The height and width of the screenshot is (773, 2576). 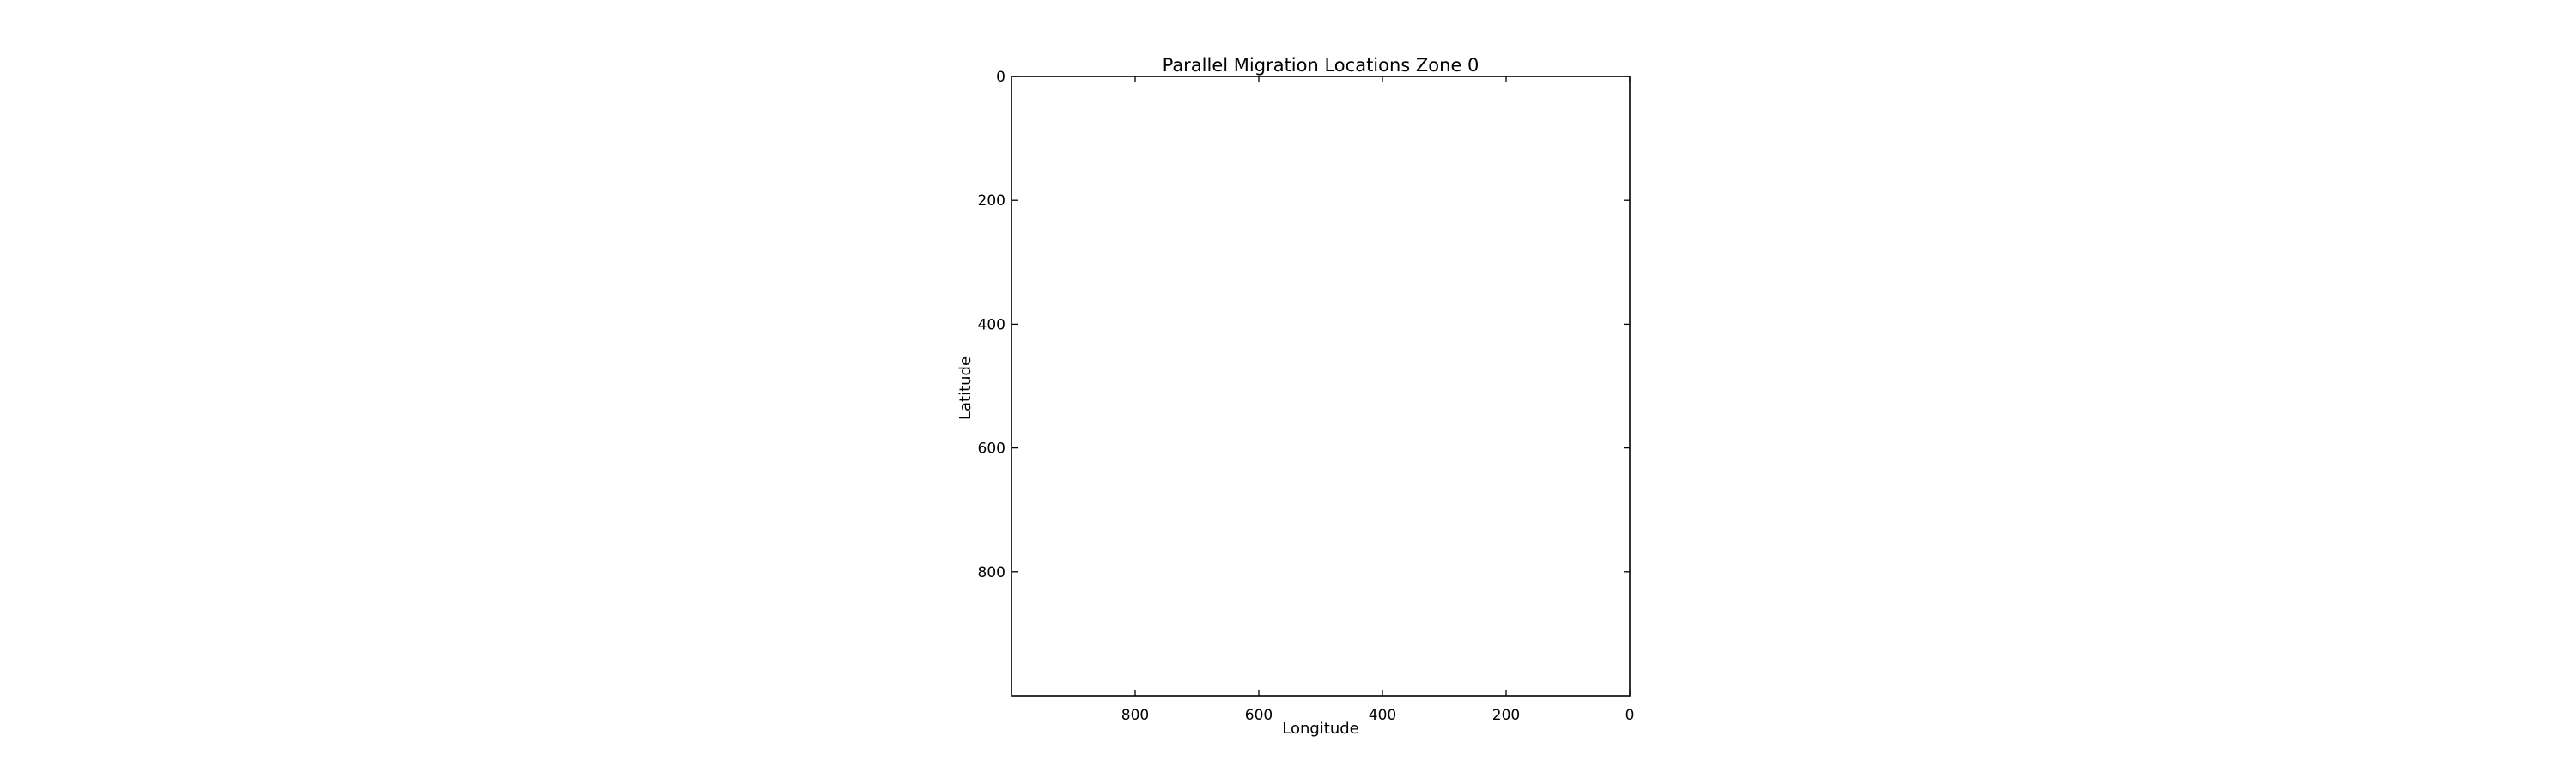 I want to click on x-tick-label: 200, so click(x=1506, y=715).